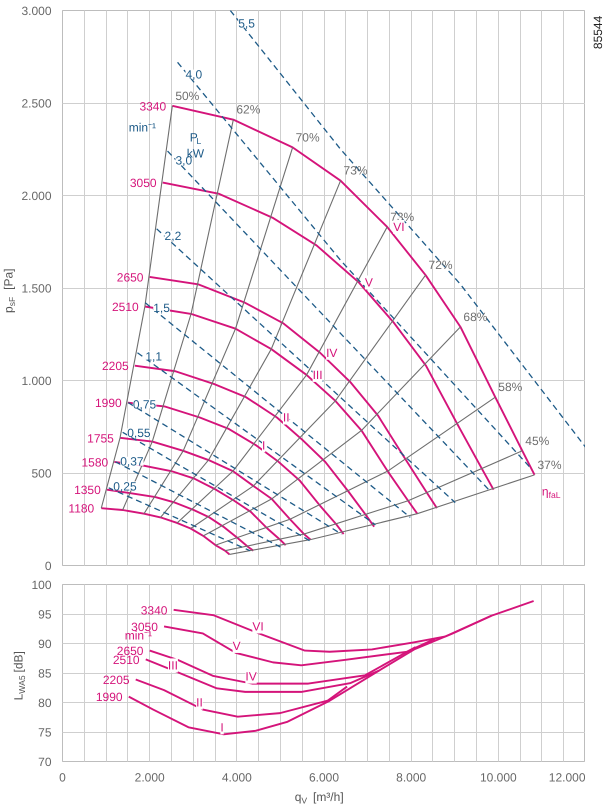  I want to click on series-label: 62%, so click(248, 109).